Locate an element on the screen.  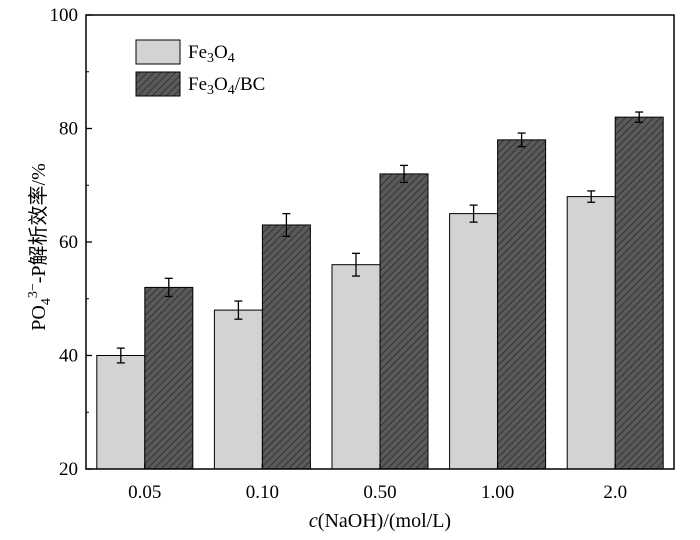
y-tick-label: 80 is located at coordinates (68, 129).